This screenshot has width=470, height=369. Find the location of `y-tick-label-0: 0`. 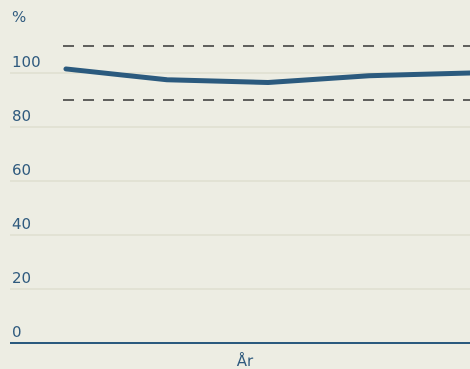

y-tick-label-0: 0 is located at coordinates (17, 332).